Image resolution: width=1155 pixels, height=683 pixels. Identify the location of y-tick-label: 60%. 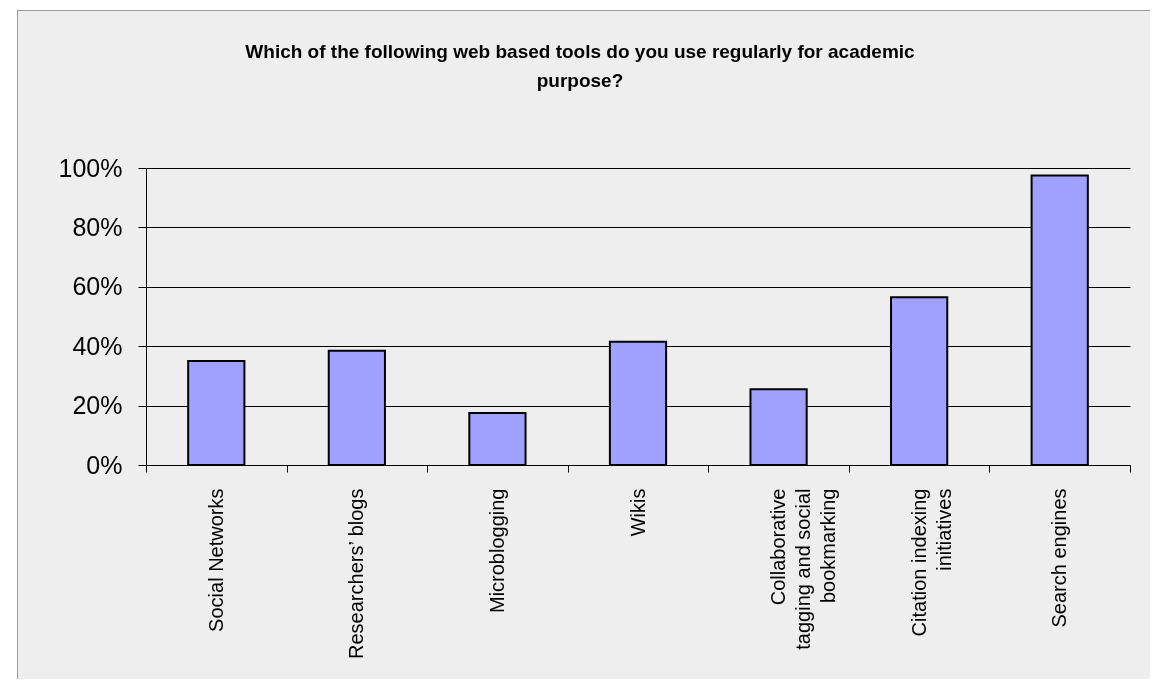
(97, 286).